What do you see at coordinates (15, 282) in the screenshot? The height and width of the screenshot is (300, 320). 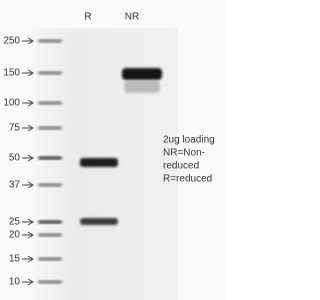 I see `marker-label: 10` at bounding box center [15, 282].